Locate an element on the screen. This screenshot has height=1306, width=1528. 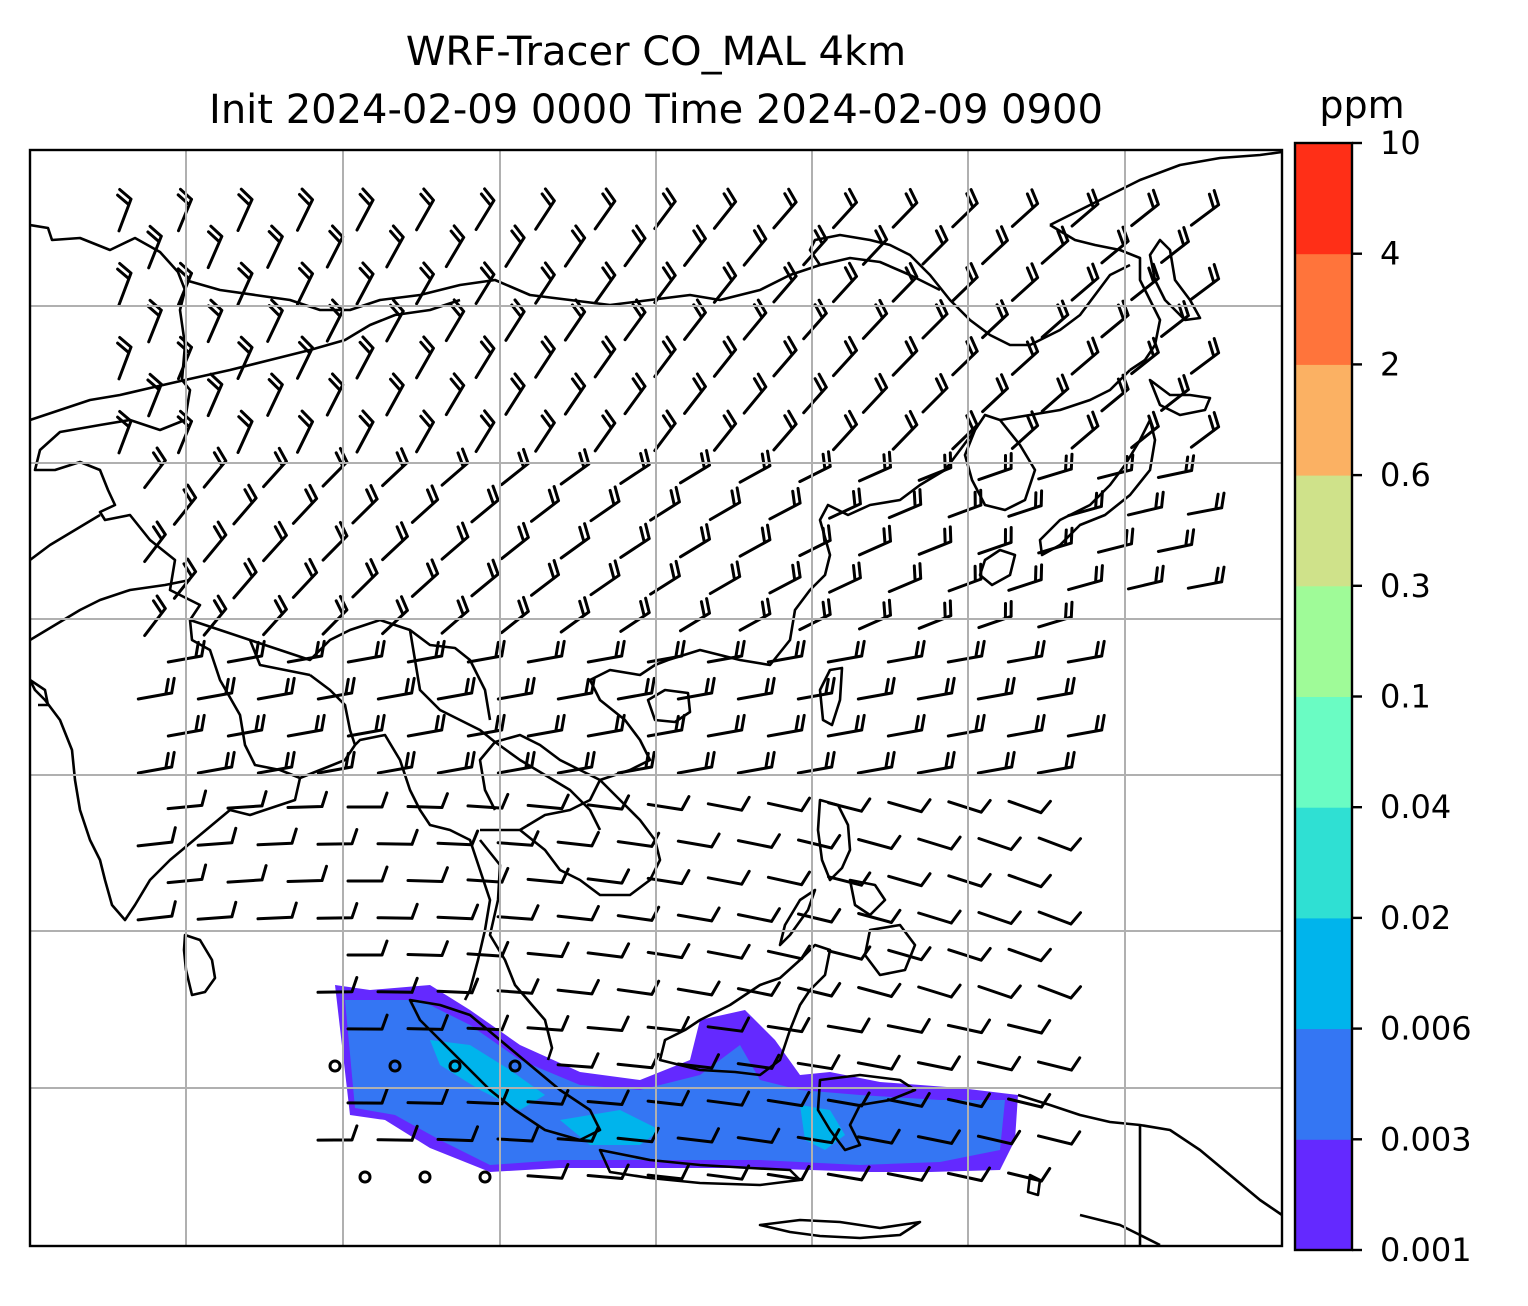
coast-russia is located at coordinates (1165, 188).